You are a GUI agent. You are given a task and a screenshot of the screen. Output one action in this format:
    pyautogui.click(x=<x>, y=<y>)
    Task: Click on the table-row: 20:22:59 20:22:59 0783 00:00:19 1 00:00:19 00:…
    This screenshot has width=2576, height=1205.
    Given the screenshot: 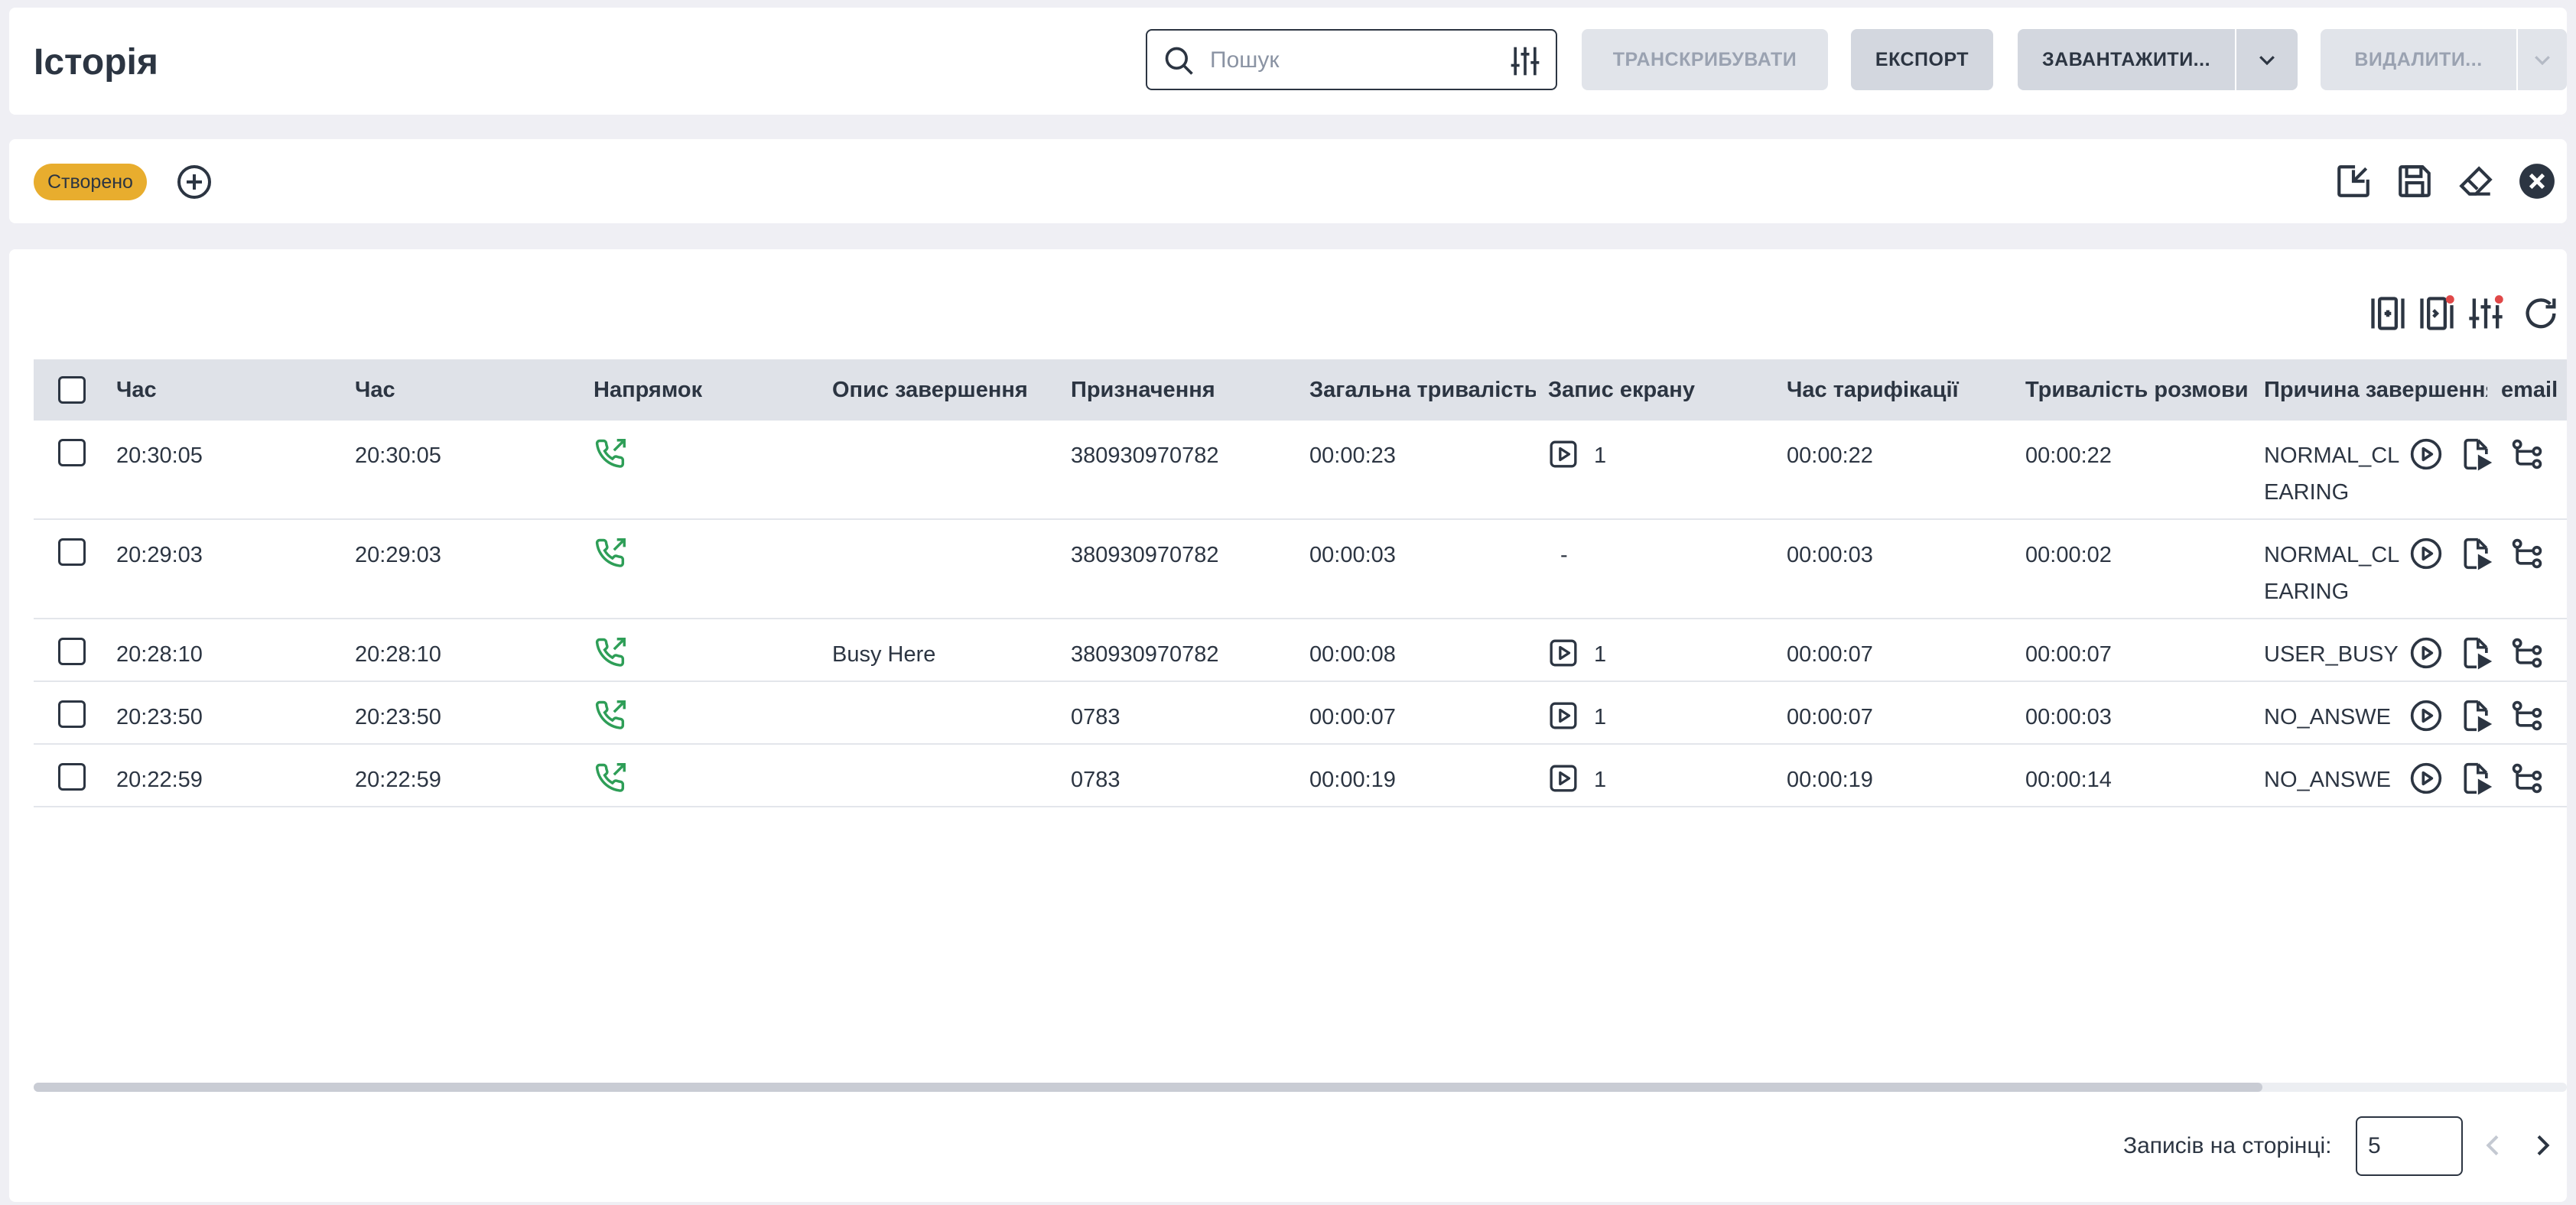 What is the action you would take?
    pyautogui.click(x=1300, y=776)
    